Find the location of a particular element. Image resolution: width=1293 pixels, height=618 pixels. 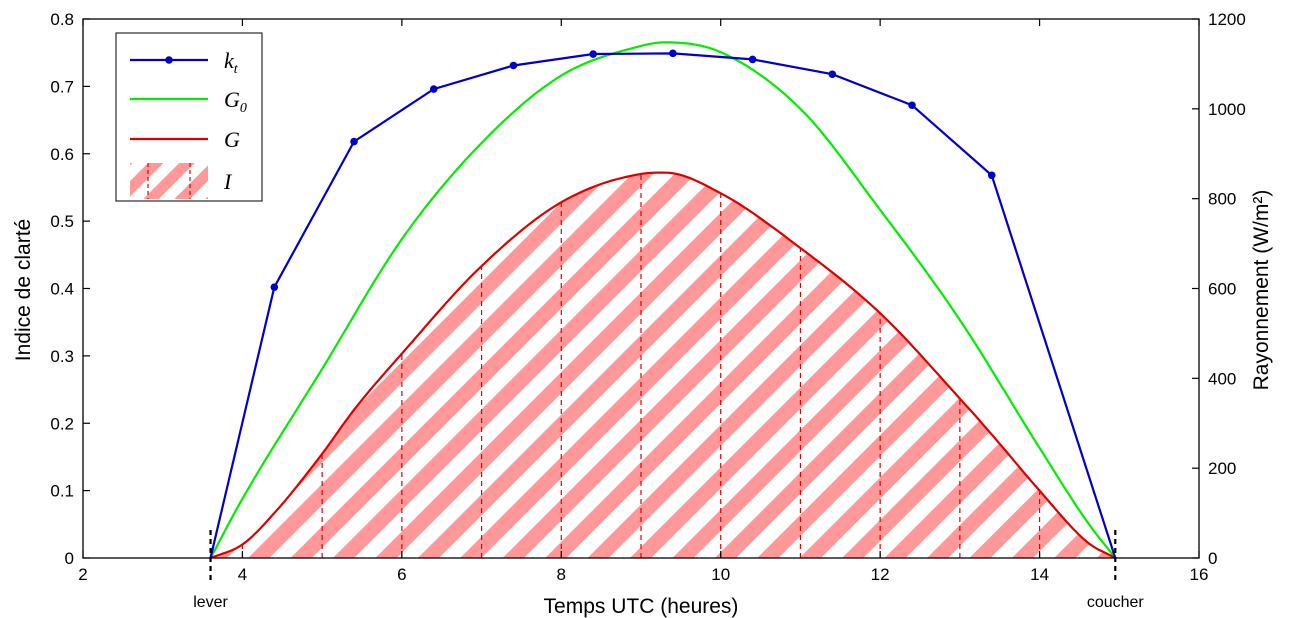

y-tick-label-right: 800 is located at coordinates (1222, 199).